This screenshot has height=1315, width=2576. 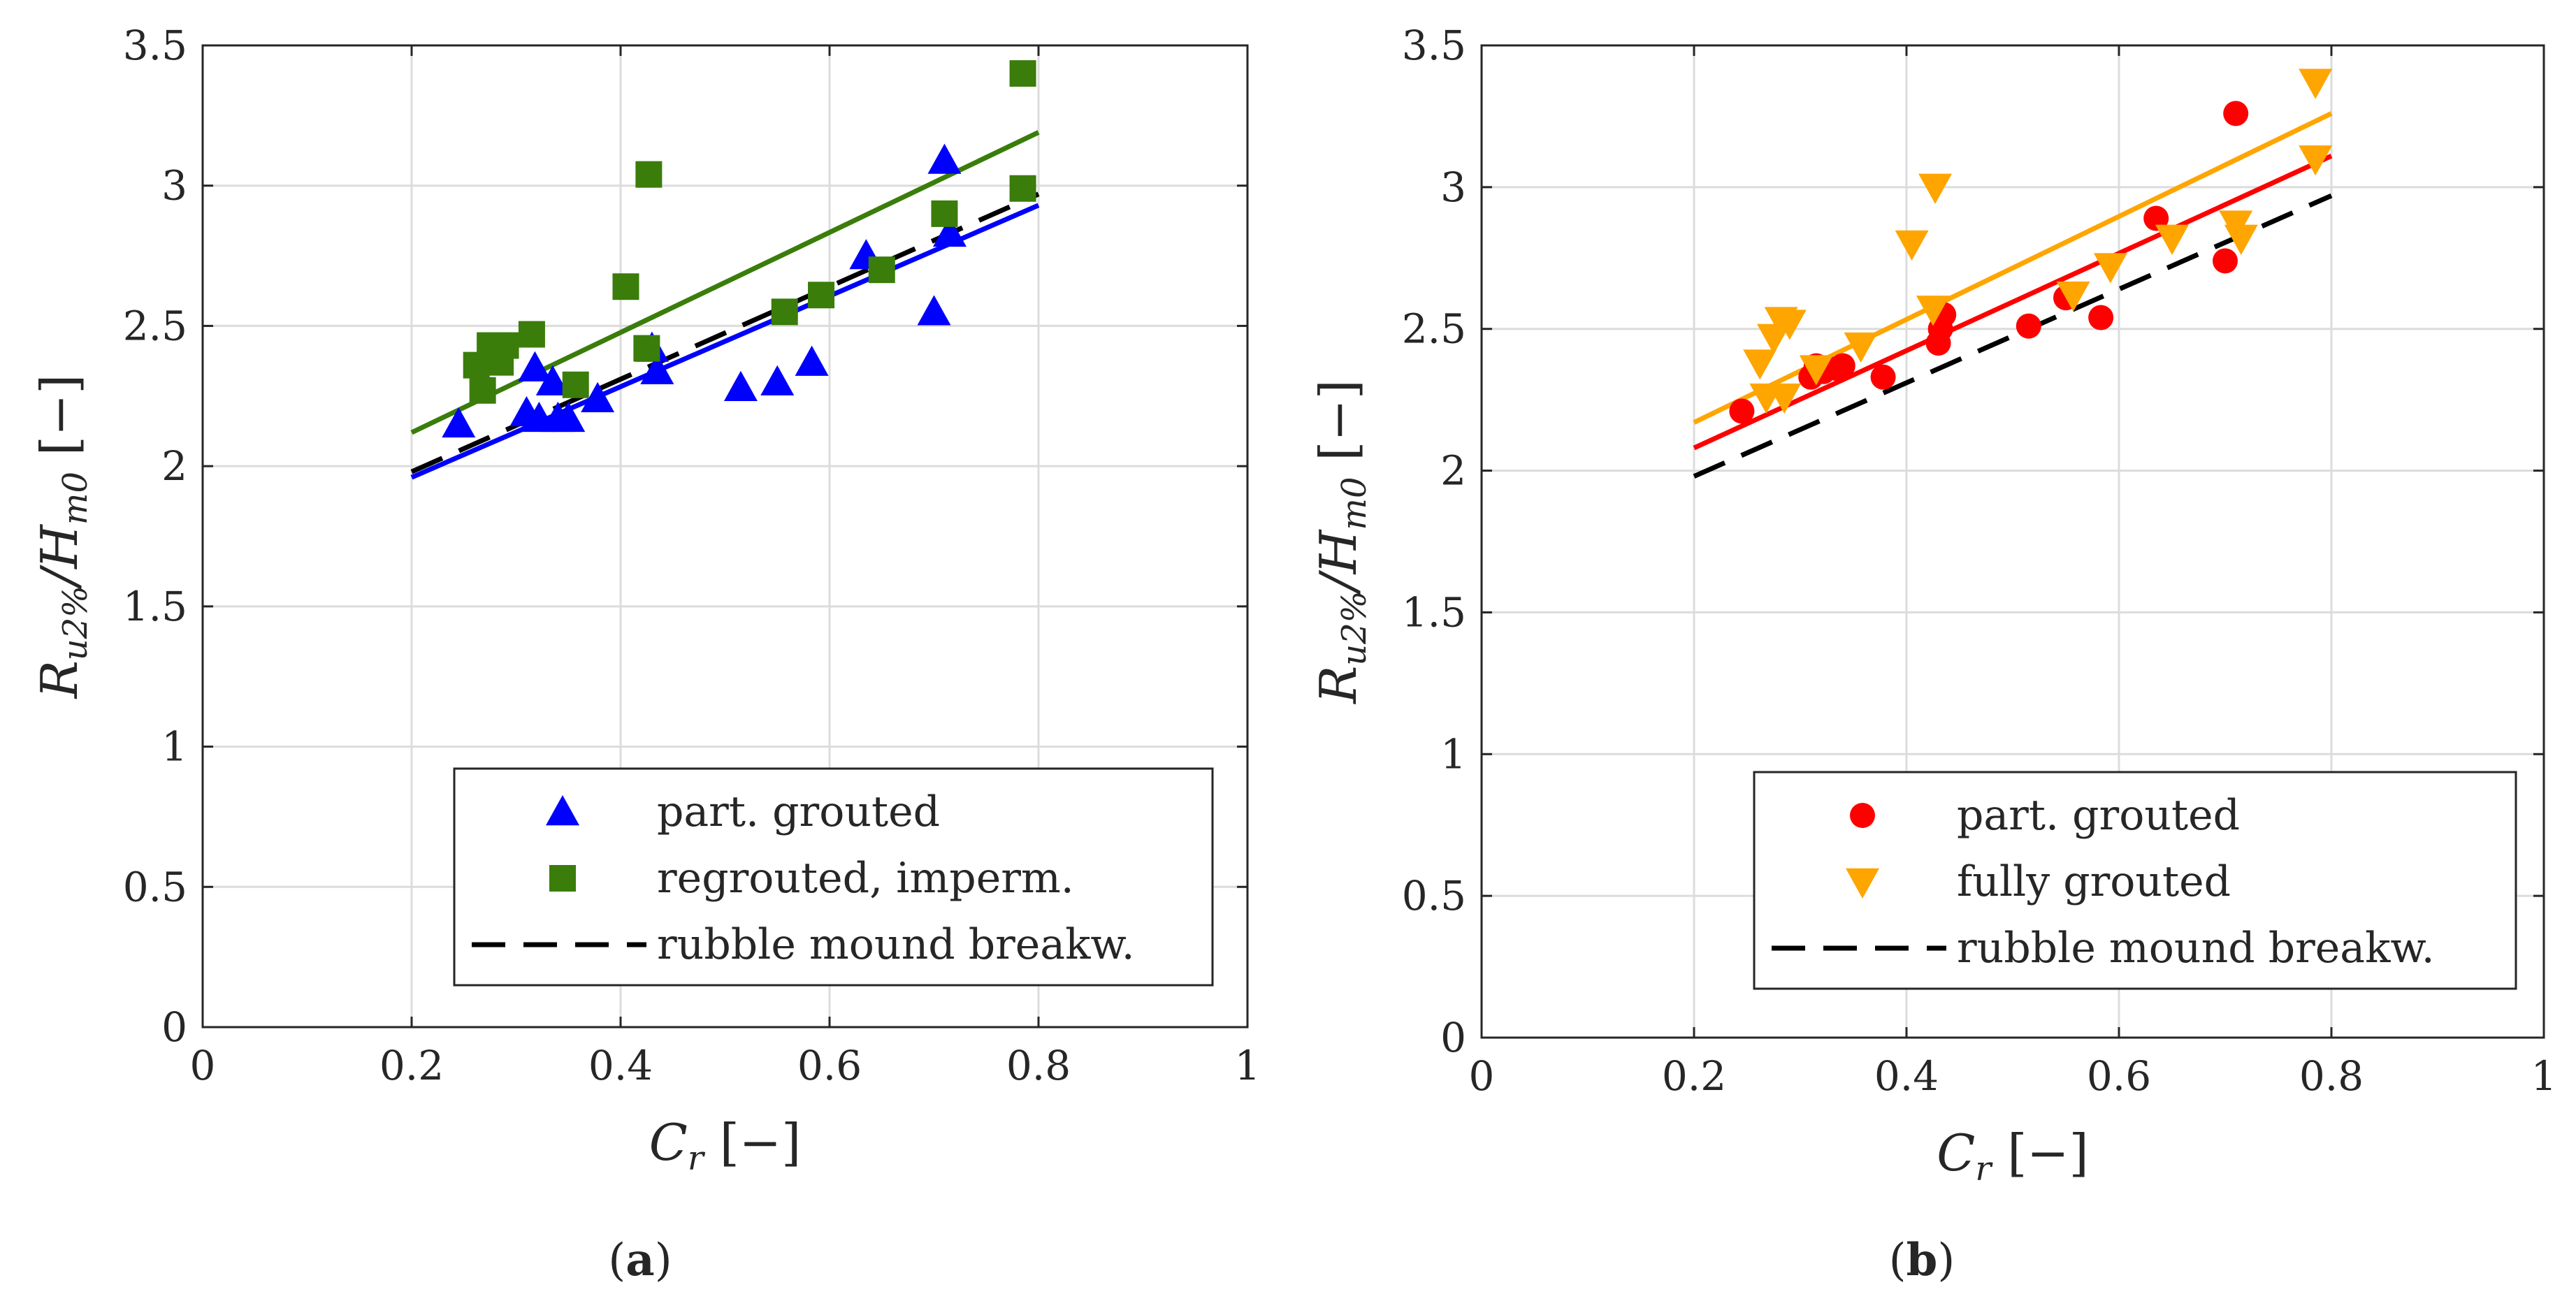 What do you see at coordinates (155, 886) in the screenshot?
I see `y-tick-label: 0.5` at bounding box center [155, 886].